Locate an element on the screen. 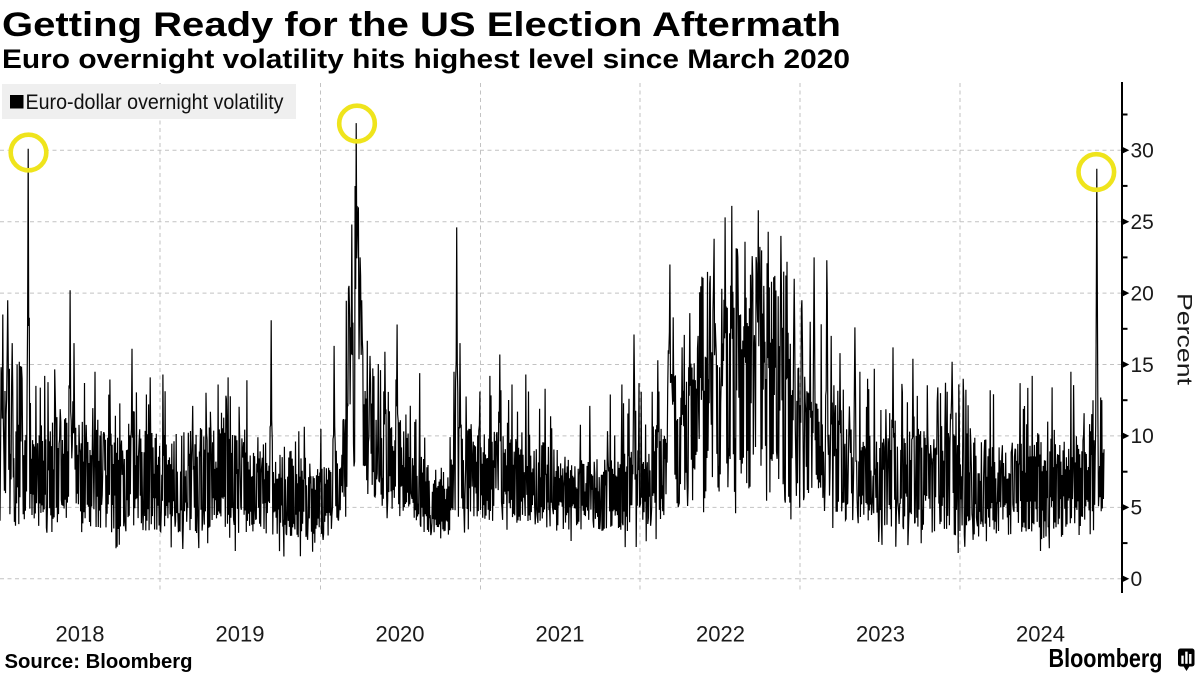  svg-text: 5 is located at coordinates (1137, 508).